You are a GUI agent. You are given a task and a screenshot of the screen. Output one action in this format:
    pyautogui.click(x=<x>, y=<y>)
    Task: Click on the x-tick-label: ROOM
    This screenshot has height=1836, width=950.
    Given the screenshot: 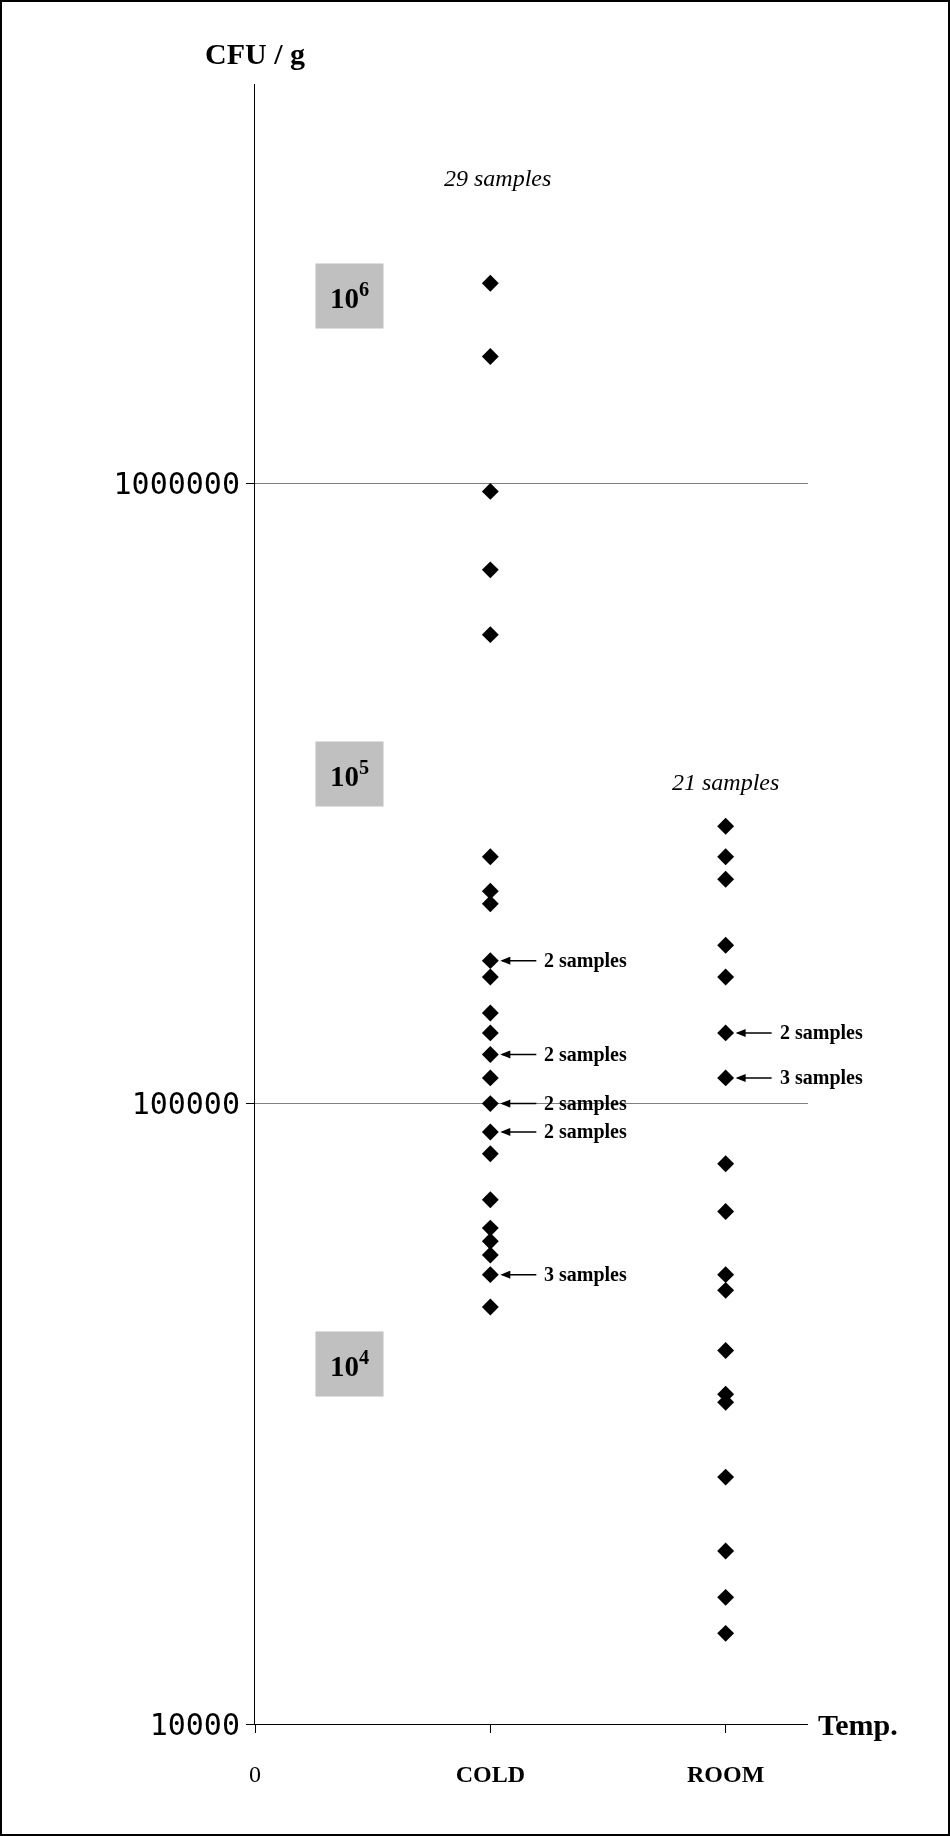 What is the action you would take?
    pyautogui.click(x=725, y=1773)
    